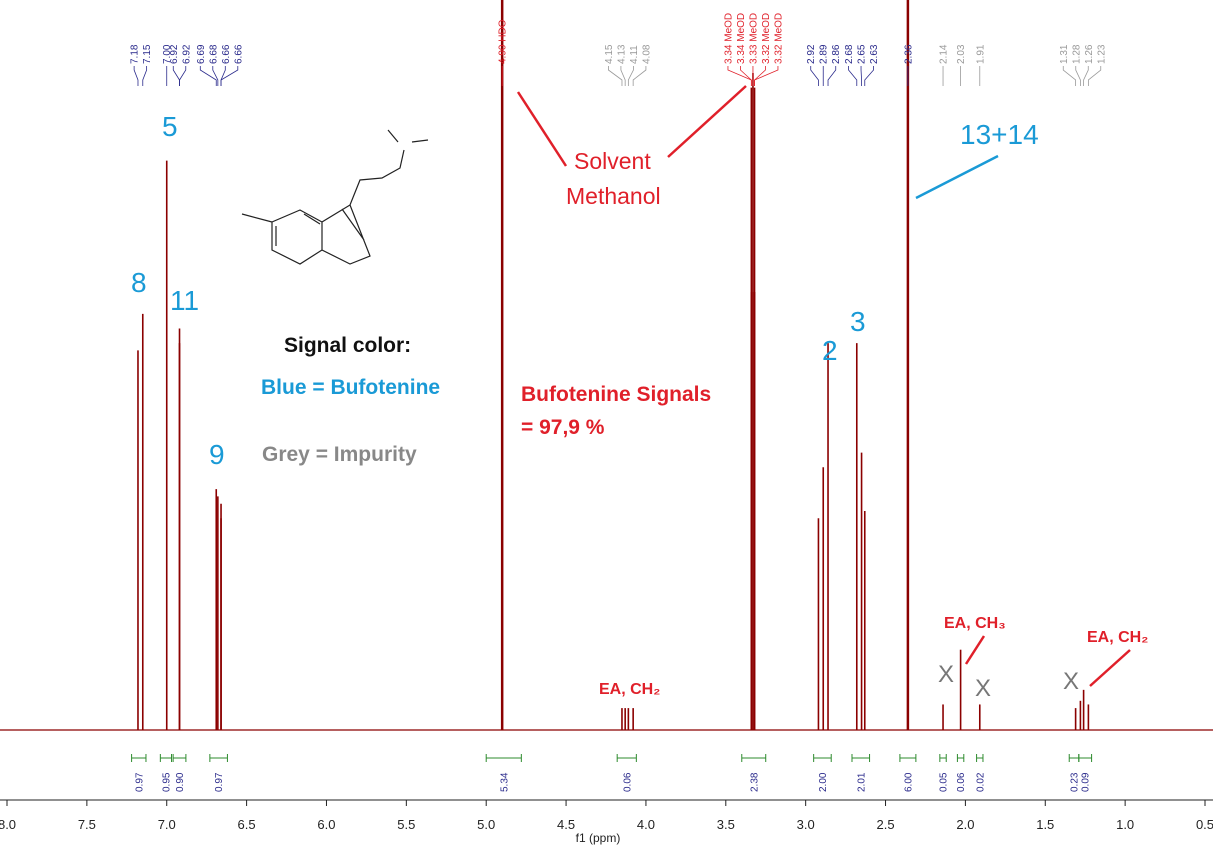 This screenshot has height=846, width=1213. What do you see at coordinates (1064, 54) in the screenshot?
I see `peak-label: 1.31` at bounding box center [1064, 54].